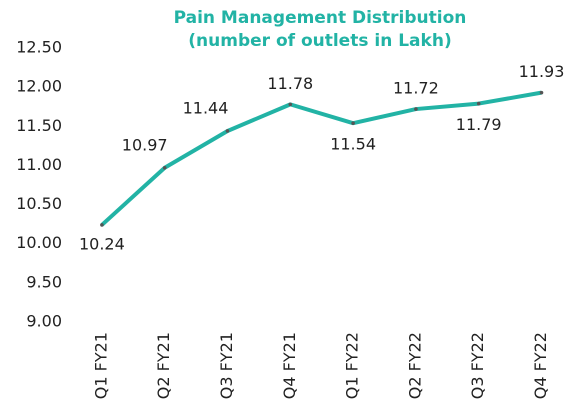 Image resolution: width=571 pixels, height=403 pixels. I want to click on data-label: 11.78, so click(290, 83).